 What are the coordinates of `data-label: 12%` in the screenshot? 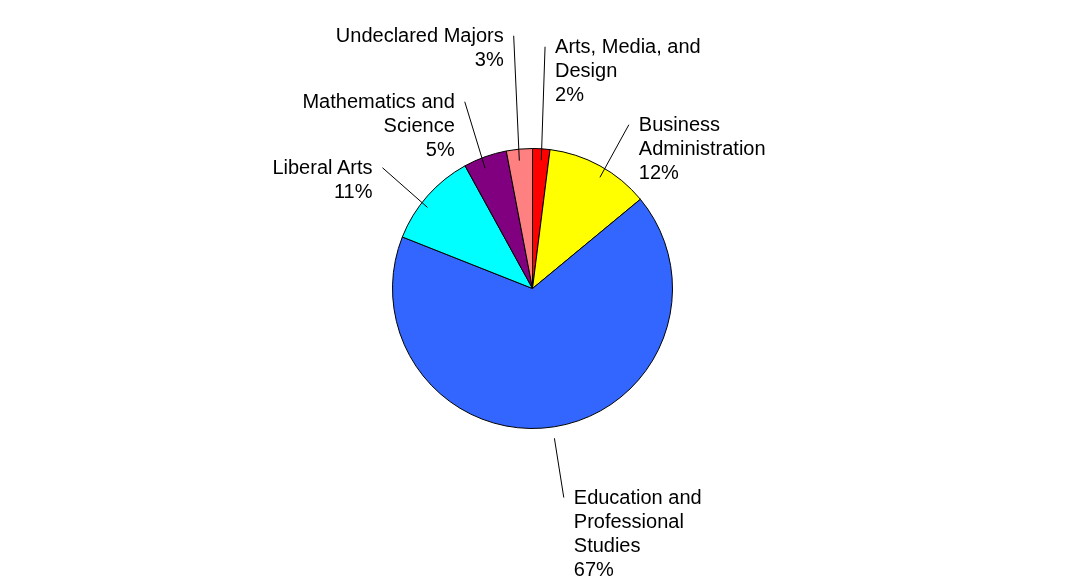 It's located at (659, 171).